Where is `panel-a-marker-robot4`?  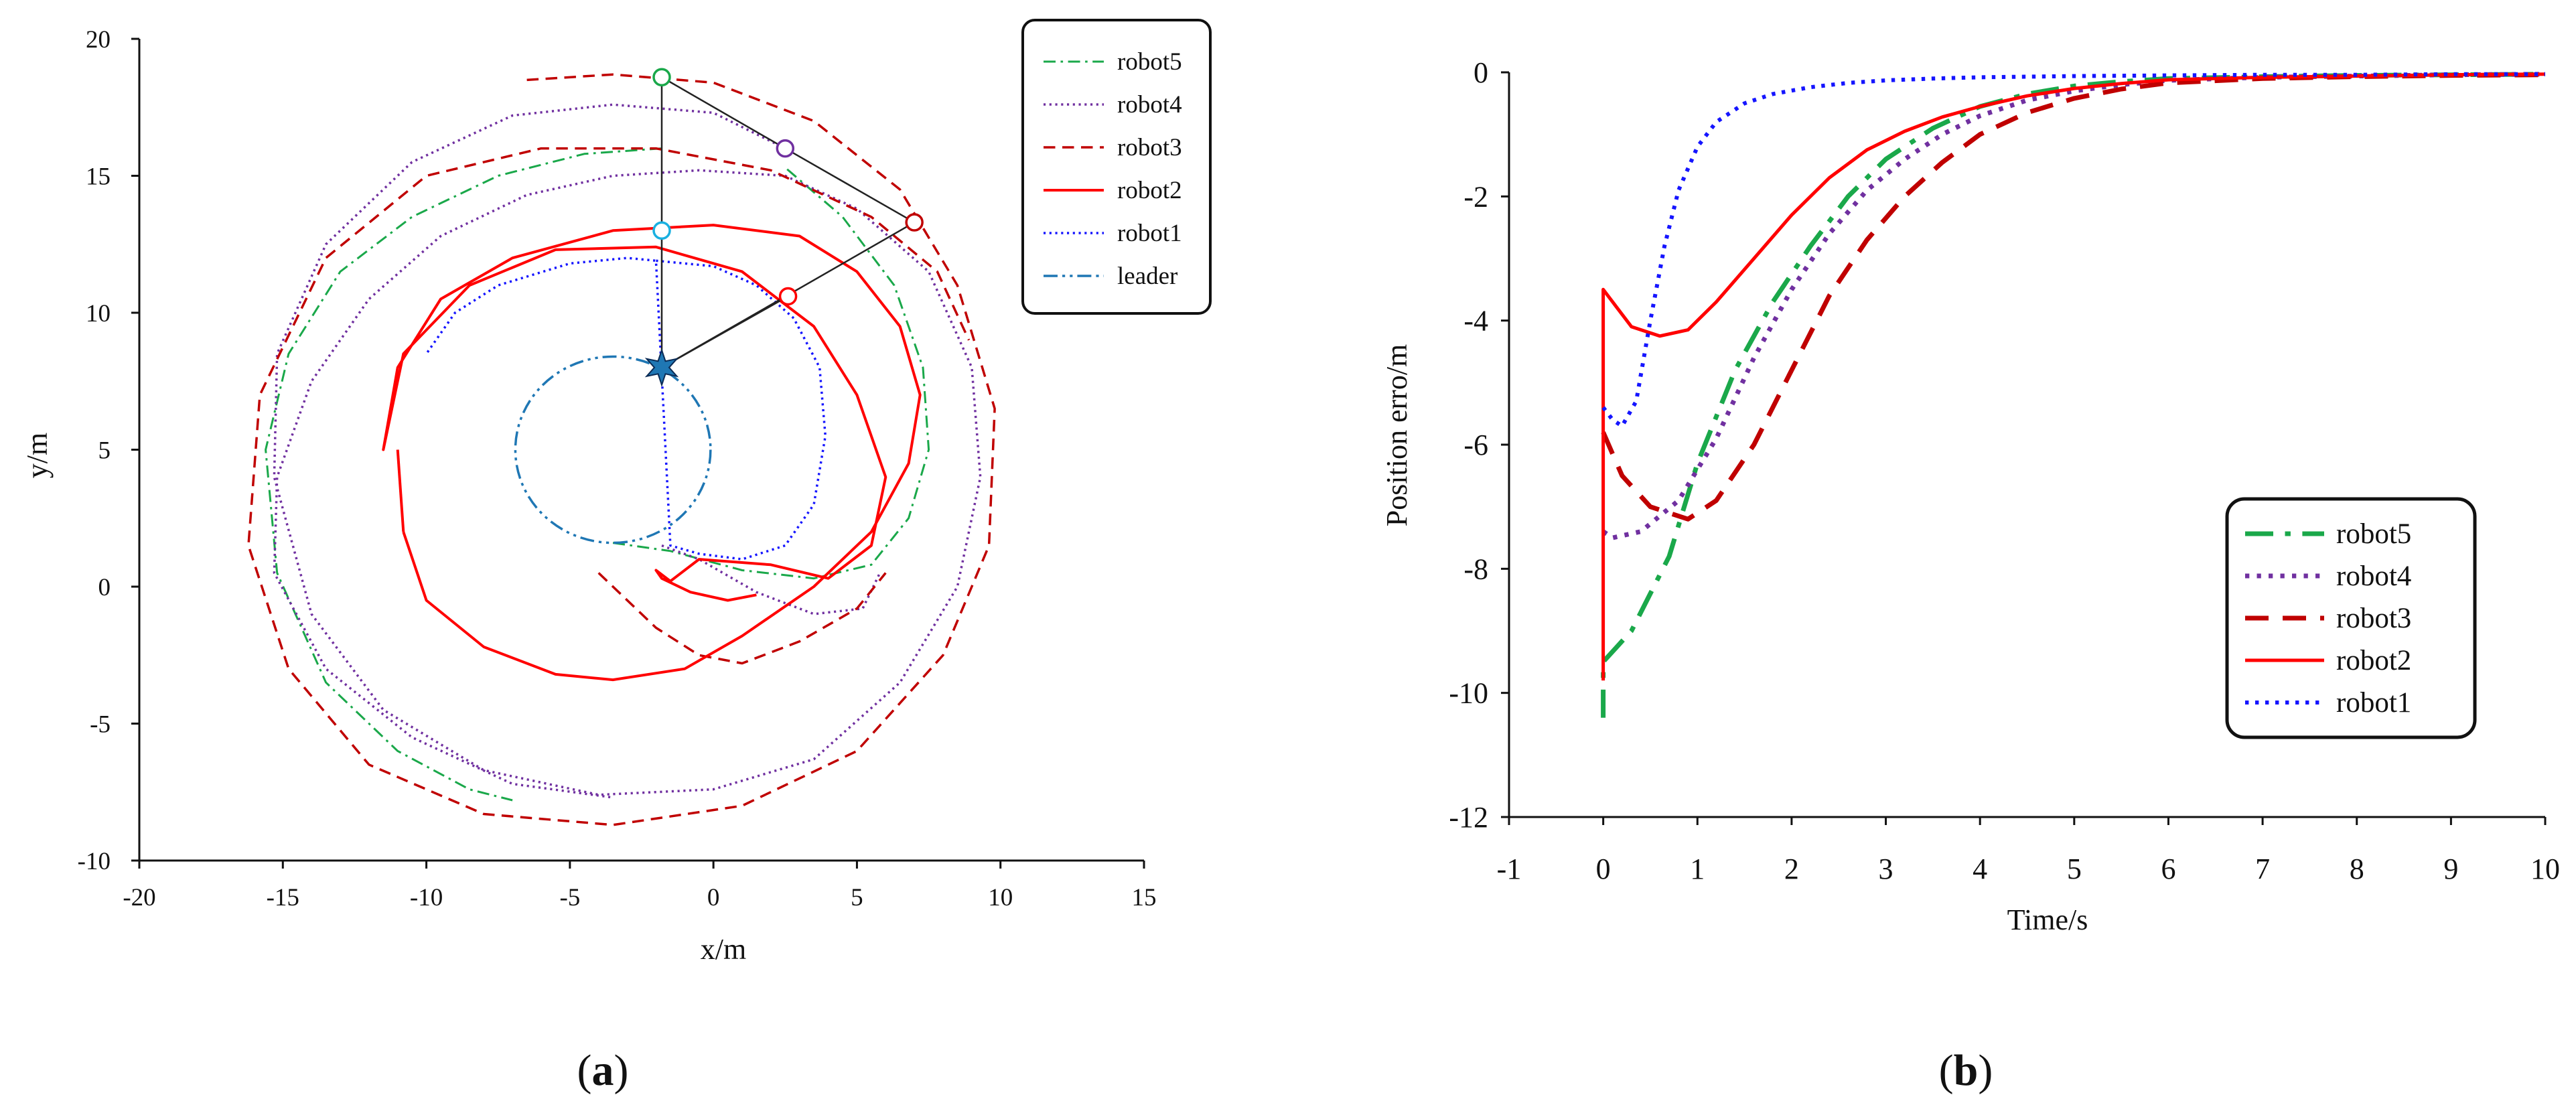
panel-a-marker-robot4 is located at coordinates (785, 148).